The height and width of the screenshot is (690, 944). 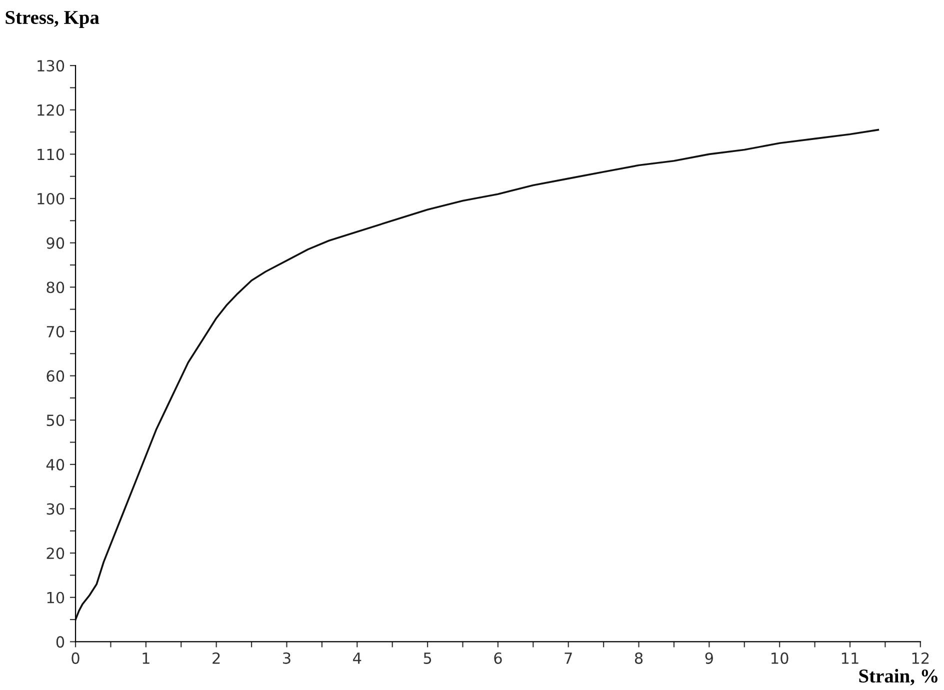 What do you see at coordinates (55, 376) in the screenshot?
I see `y-tick-label: 60` at bounding box center [55, 376].